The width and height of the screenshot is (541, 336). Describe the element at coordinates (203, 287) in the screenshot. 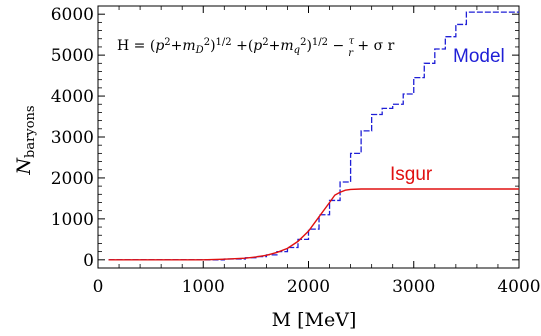

I see `x-tick-label: 1000` at that location.